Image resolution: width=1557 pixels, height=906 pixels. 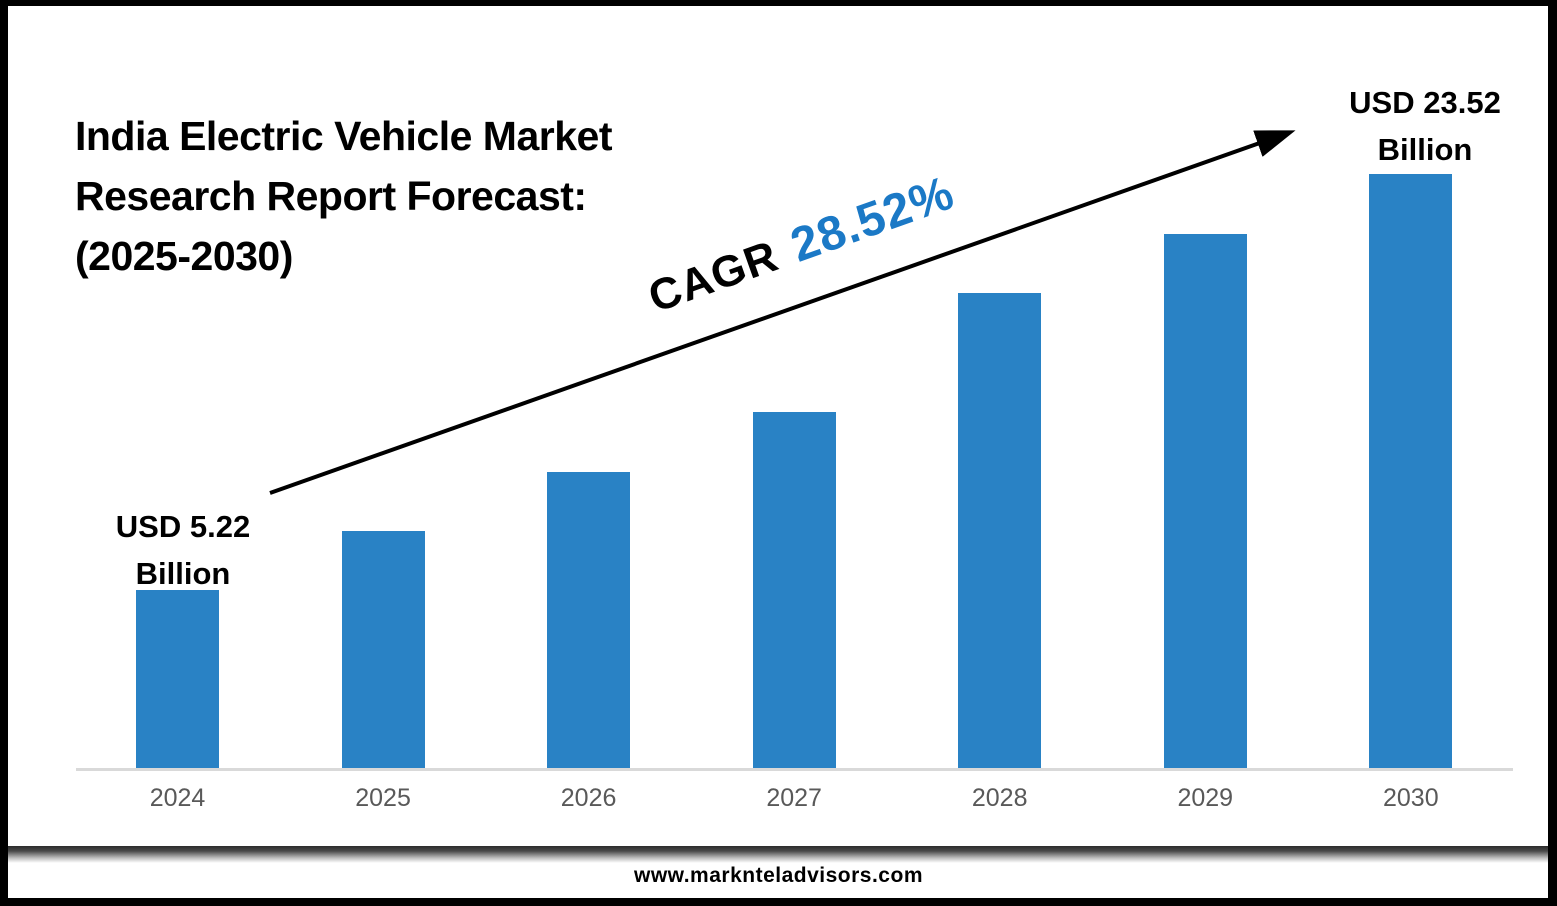 I want to click on bar-2024, so click(x=177, y=679).